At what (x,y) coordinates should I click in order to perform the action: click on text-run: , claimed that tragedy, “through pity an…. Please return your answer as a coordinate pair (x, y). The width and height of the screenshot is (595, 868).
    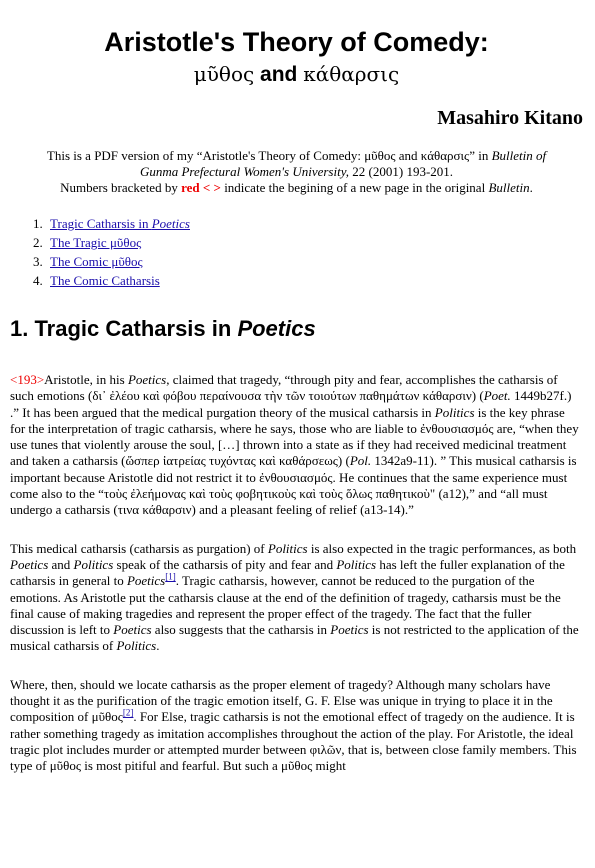
    Looking at the image, I should click on (284, 388).